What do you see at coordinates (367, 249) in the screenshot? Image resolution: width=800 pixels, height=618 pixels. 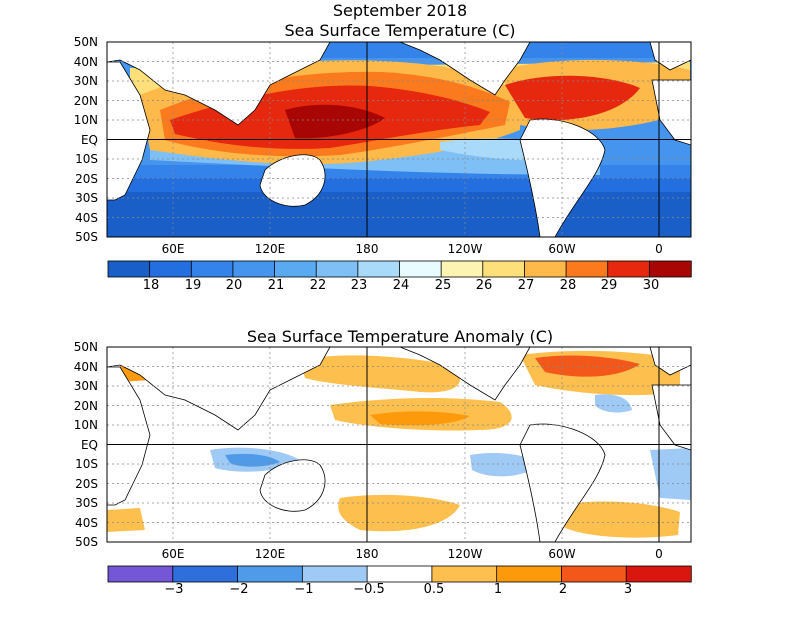 I see `sst-lon-label: 180` at bounding box center [367, 249].